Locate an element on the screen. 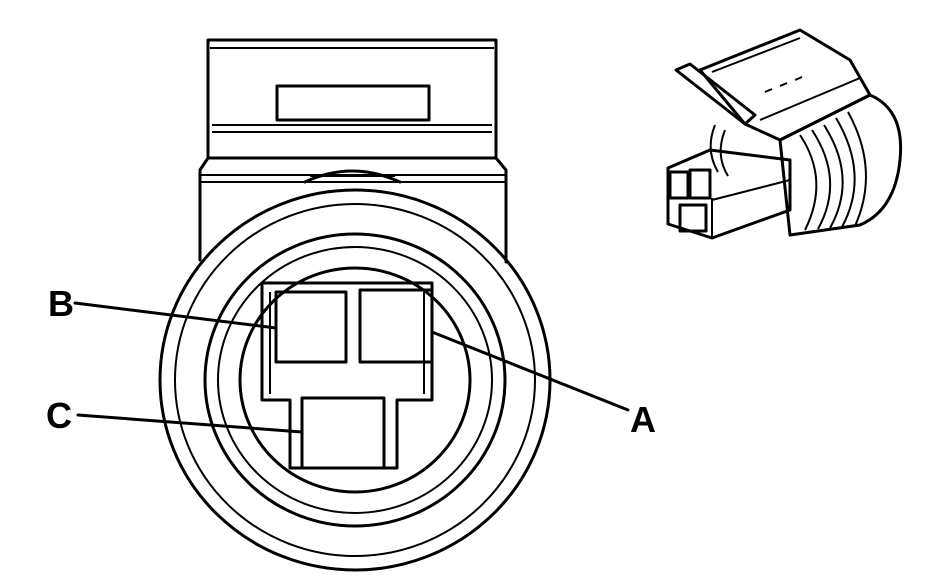 The image size is (934, 578). latch-housing is located at coordinates (352, 99).